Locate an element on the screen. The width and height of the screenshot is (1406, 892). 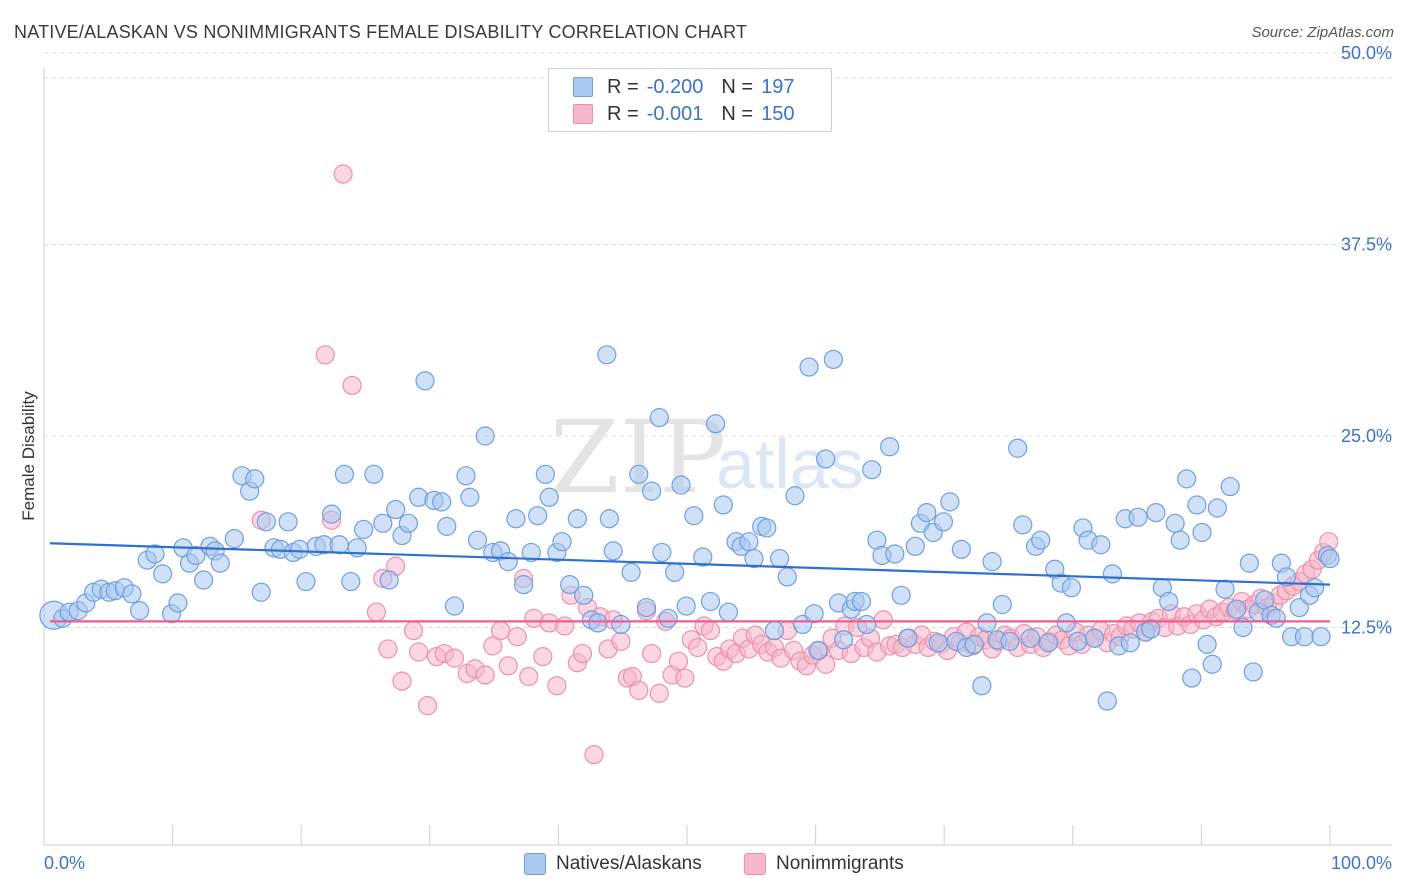
correlation-legend: R = -0.200 N = 197 R = -0.001 N = 150 is located at coordinates (690, 100).